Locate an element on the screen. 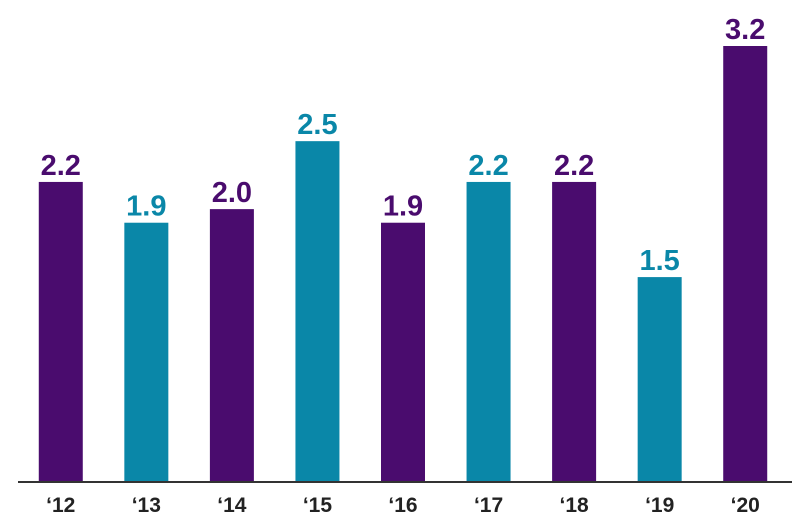  x-tick-label: ‘12 is located at coordinates (60, 505).